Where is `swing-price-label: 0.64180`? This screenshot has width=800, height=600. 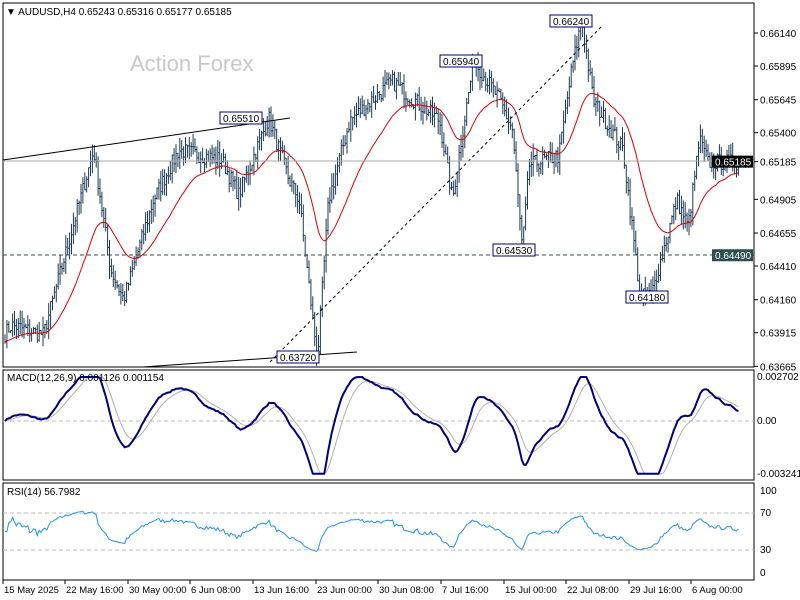 swing-price-label: 0.64180 is located at coordinates (647, 298).